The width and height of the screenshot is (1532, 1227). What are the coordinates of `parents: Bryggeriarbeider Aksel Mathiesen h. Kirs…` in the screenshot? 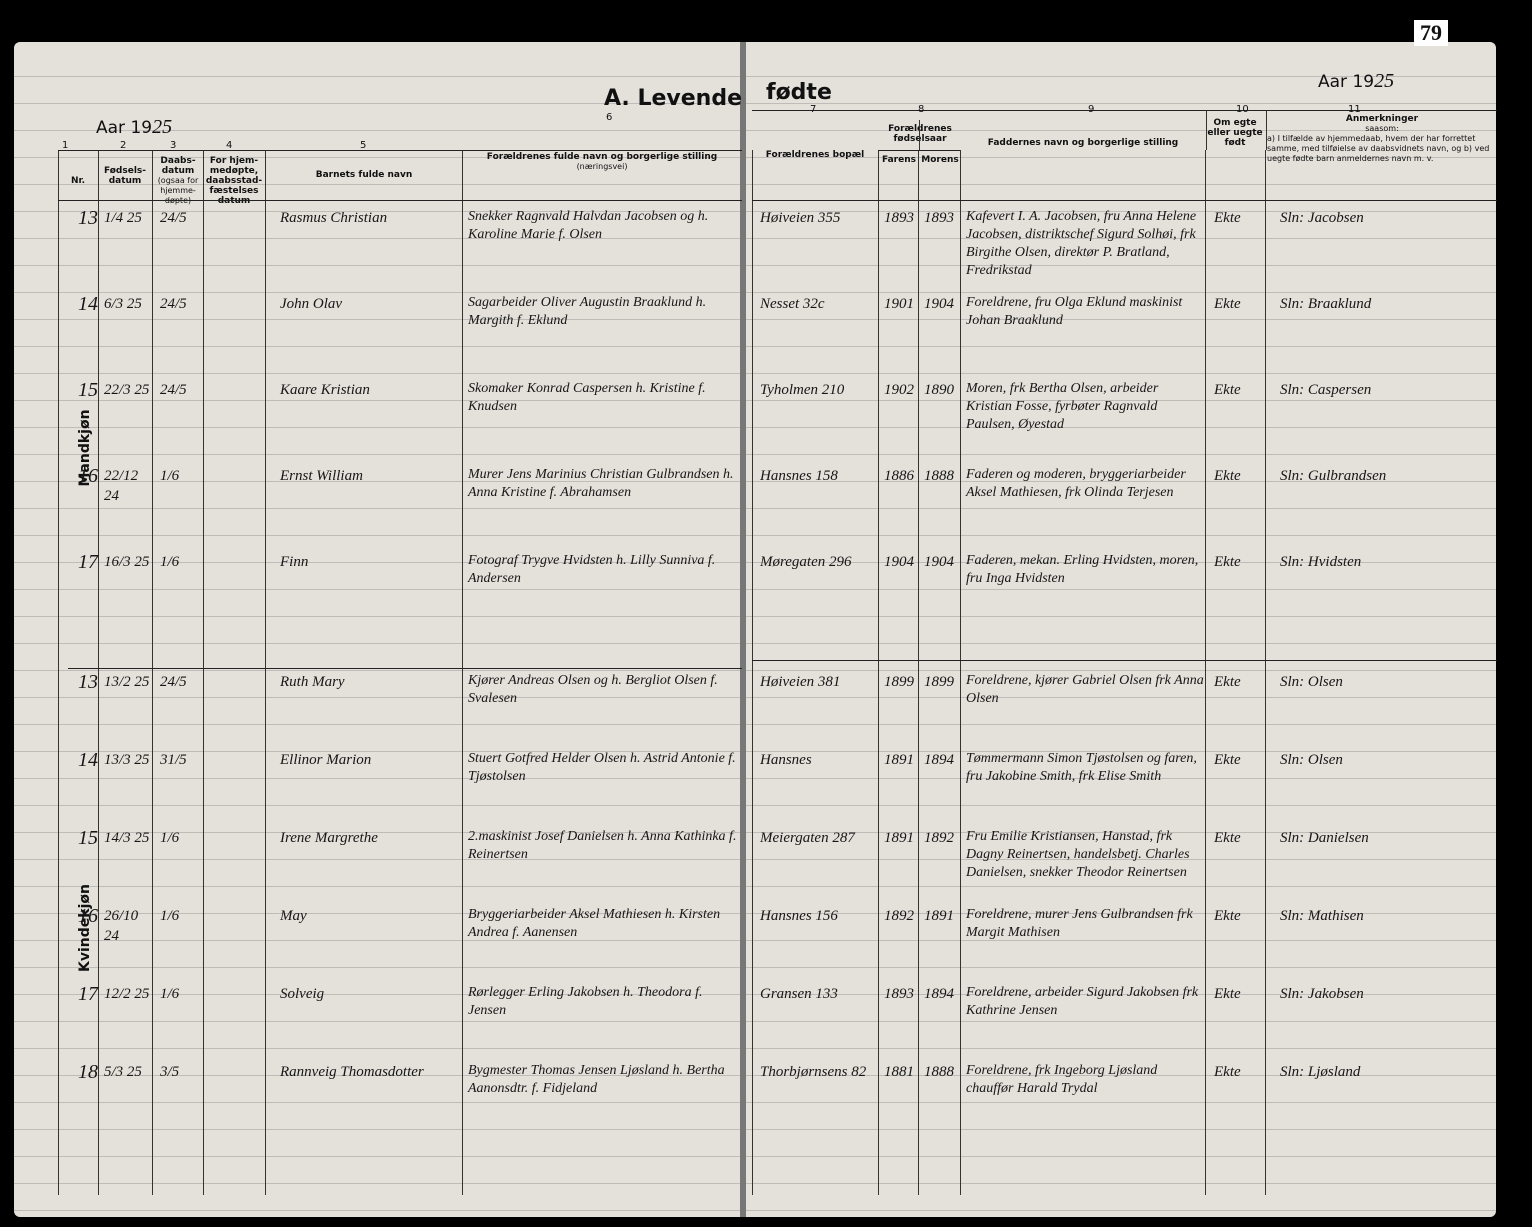 It's located at (594, 923).